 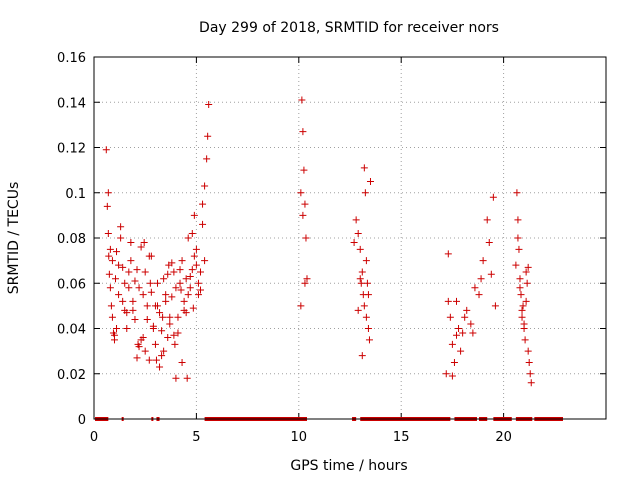 I want to click on x-tick-label: 20, so click(x=503, y=437).